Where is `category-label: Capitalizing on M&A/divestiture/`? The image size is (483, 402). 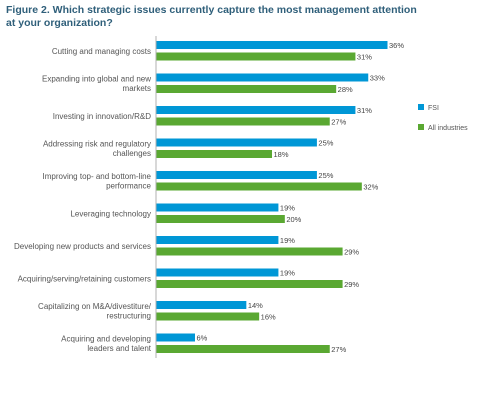 category-label: Capitalizing on M&A/divestiture/ is located at coordinates (95, 306).